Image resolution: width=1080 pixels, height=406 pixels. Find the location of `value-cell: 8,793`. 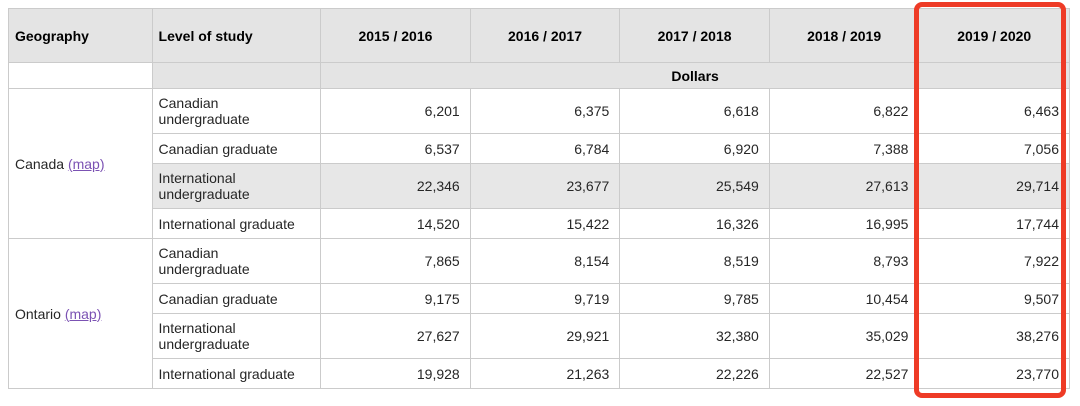

value-cell: 8,793 is located at coordinates (844, 261).